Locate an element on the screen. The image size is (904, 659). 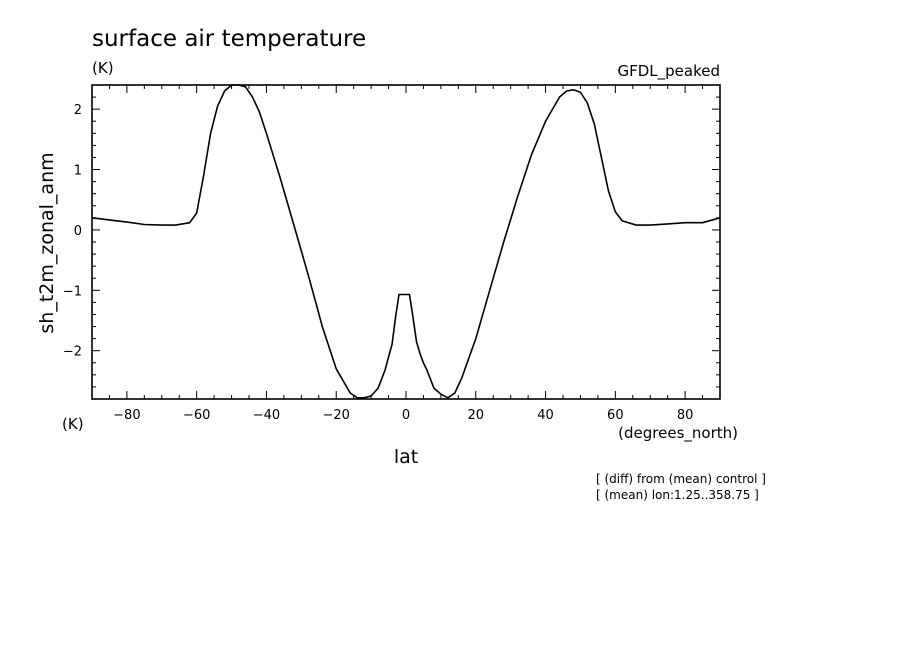
y-tick-label: 1 is located at coordinates (78, 171).